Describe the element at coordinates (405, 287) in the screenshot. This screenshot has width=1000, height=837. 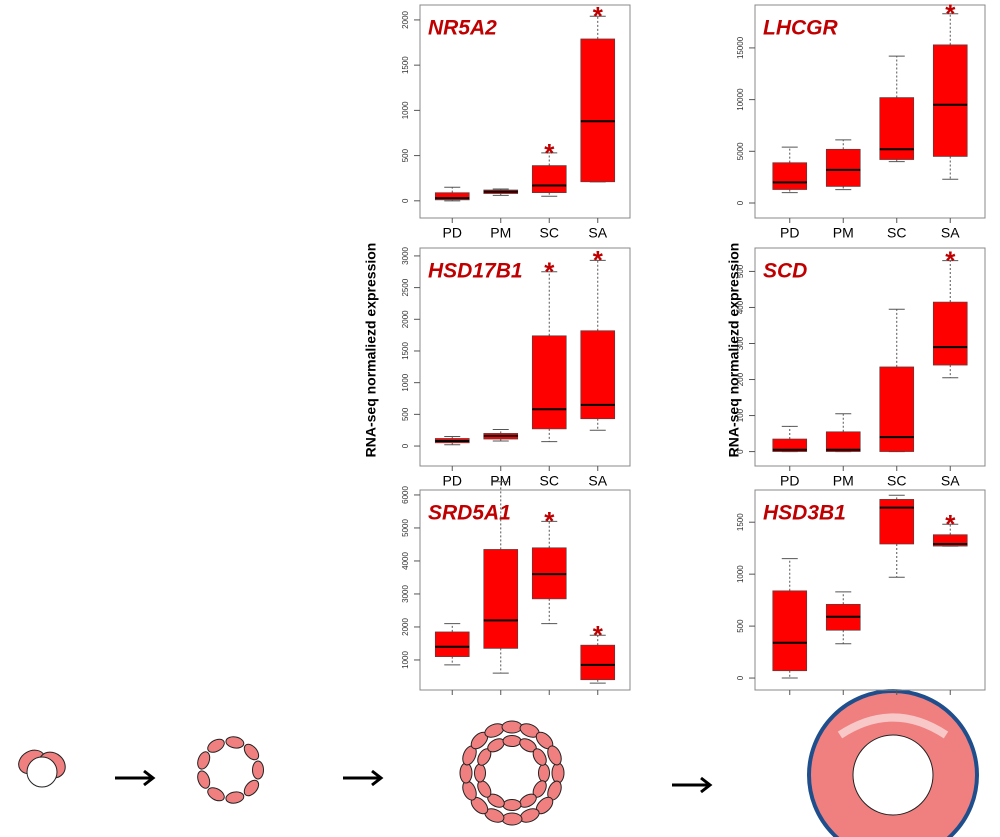
I see `y-tick-label: 2500` at that location.